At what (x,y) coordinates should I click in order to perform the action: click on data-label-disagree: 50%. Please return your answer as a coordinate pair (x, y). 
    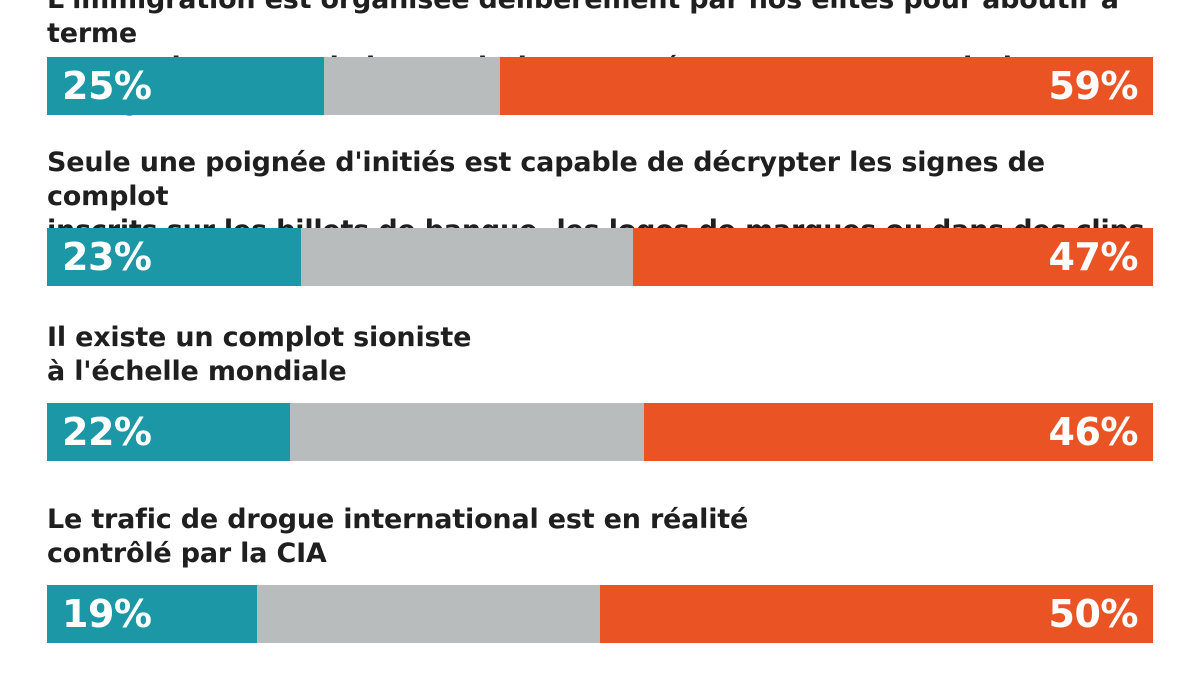
    Looking at the image, I should click on (1093, 614).